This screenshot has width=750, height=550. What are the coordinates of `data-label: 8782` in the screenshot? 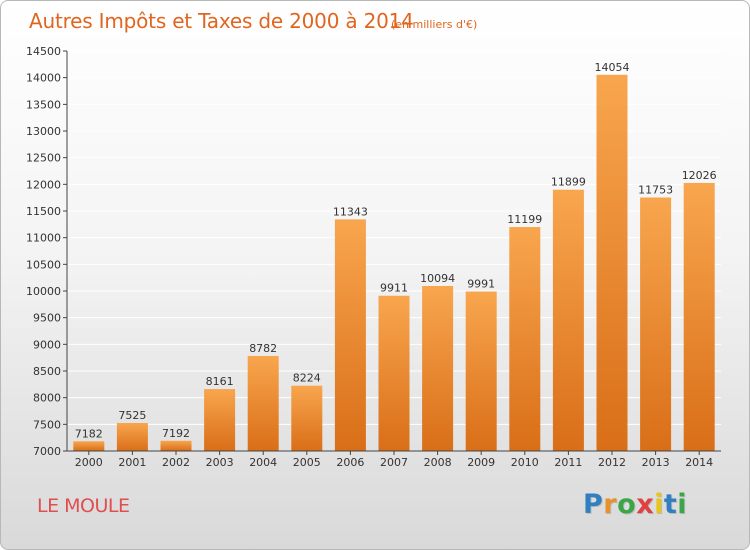 It's located at (263, 348).